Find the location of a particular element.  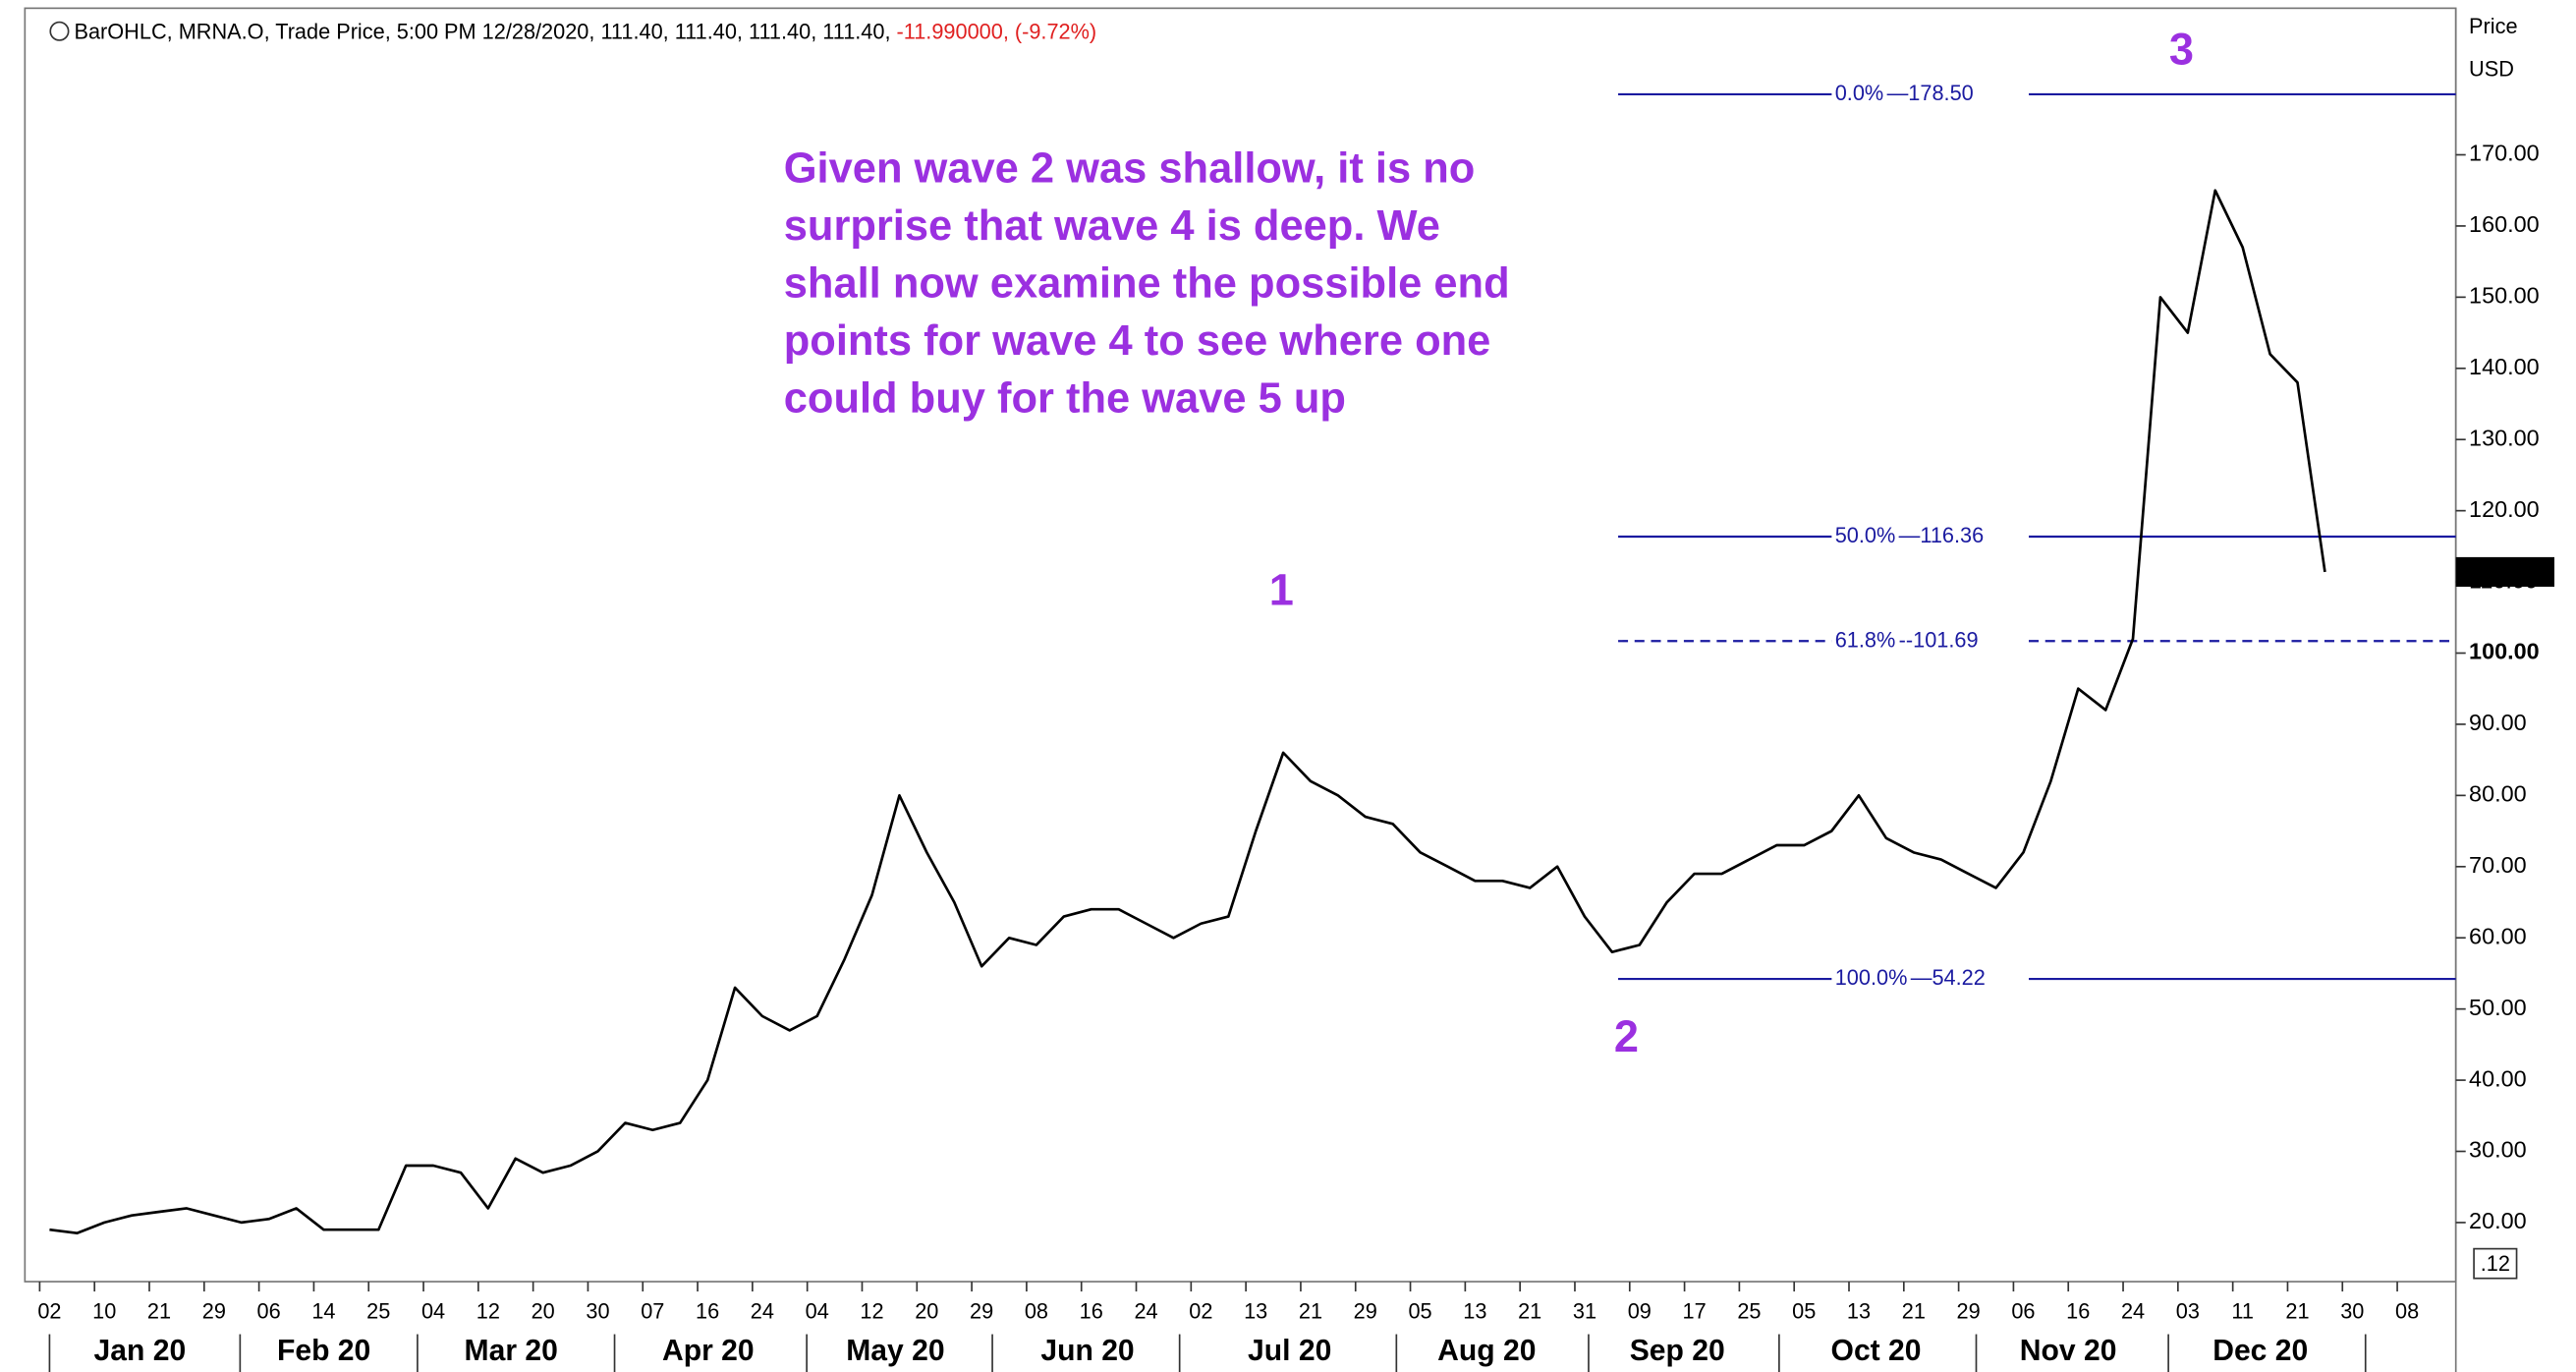

fib-label: 61.8% --101.69 is located at coordinates (1907, 639).